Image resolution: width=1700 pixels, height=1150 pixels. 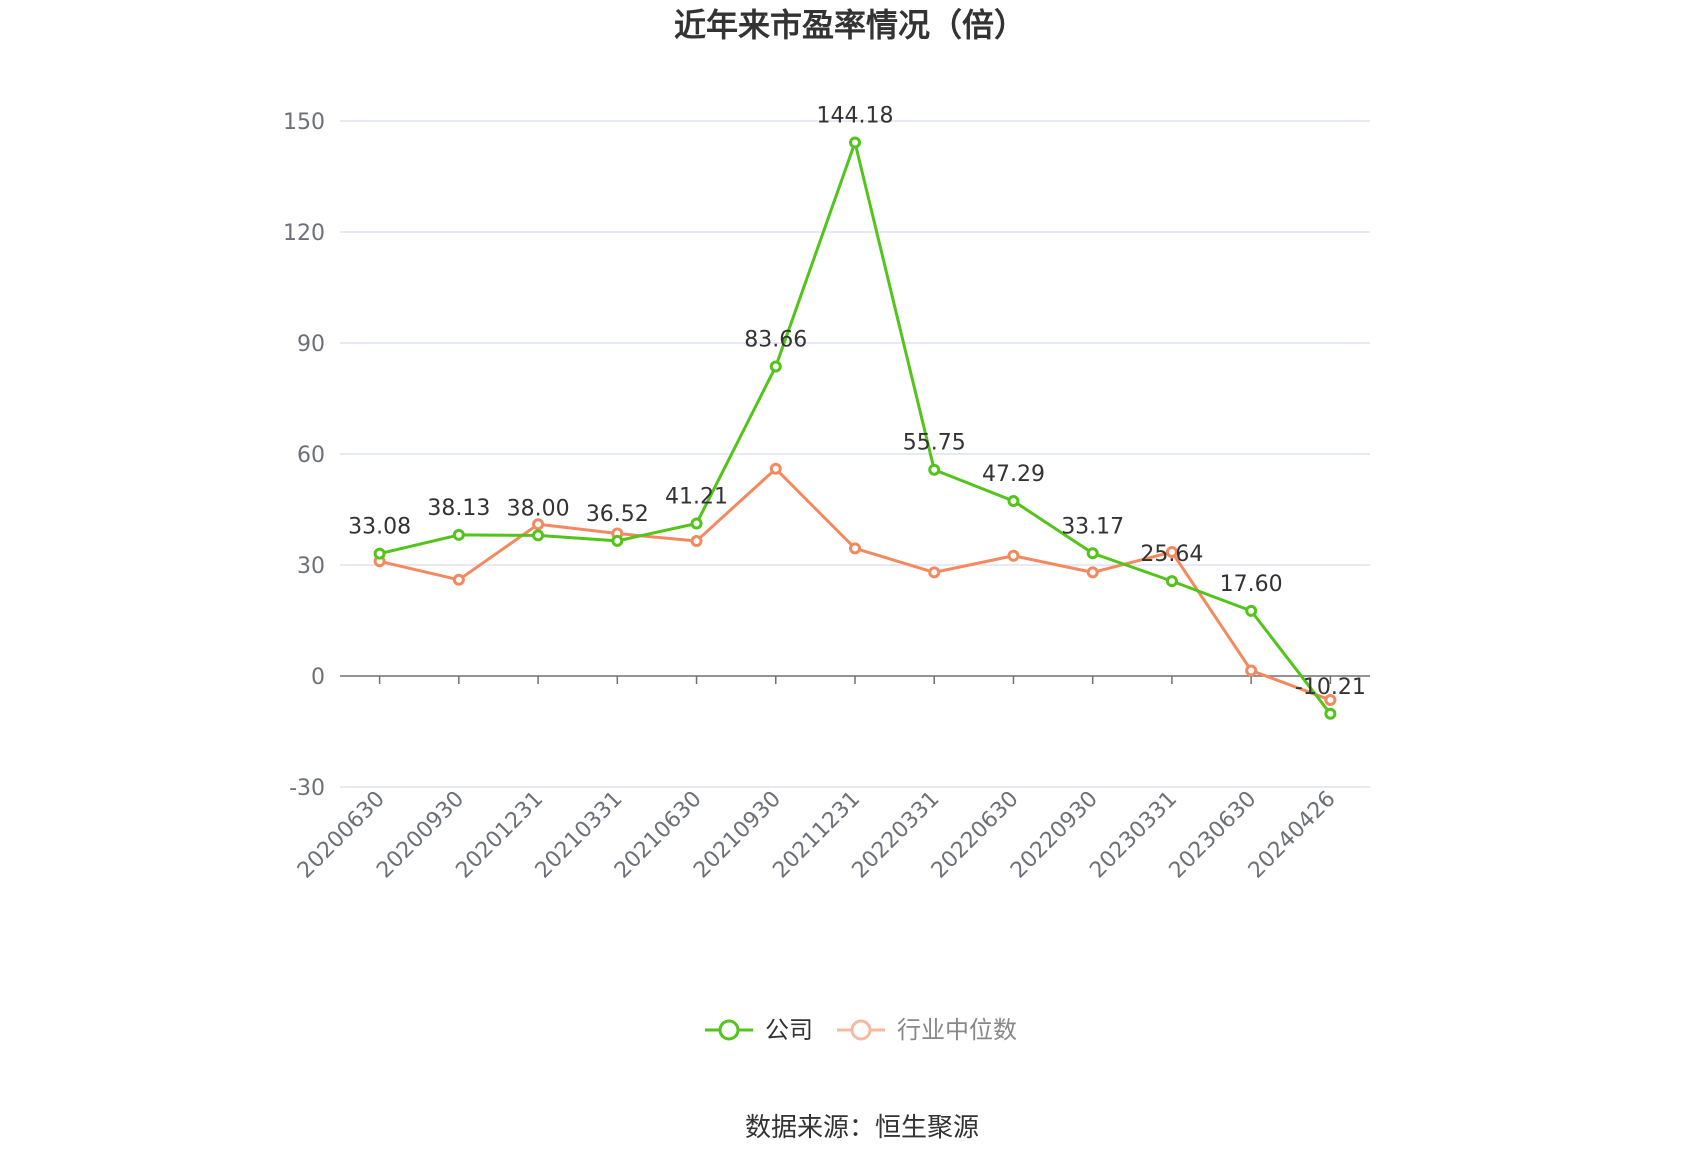 I want to click on legend-marker-company, so click(x=729, y=1030).